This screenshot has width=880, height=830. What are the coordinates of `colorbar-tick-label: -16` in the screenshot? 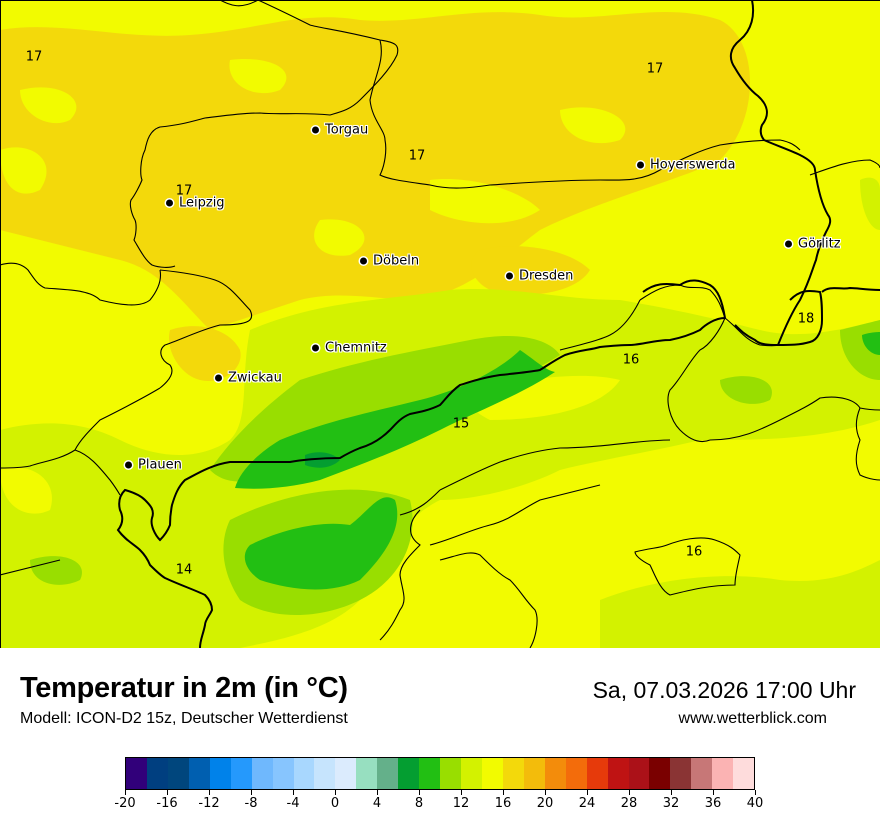 It's located at (167, 803).